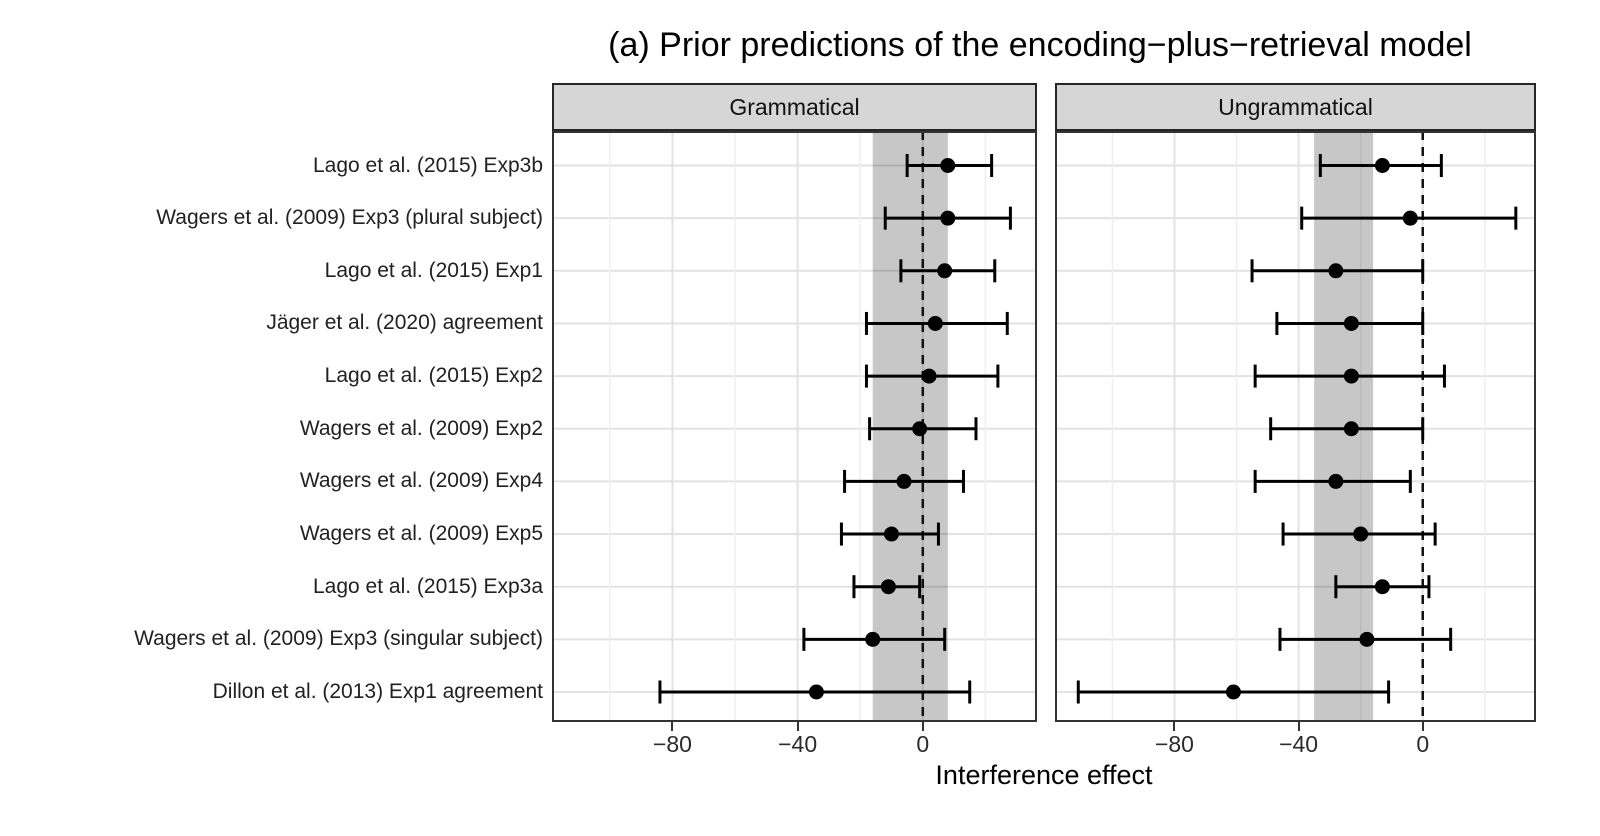  Describe the element at coordinates (428, 586) in the screenshot. I see `y-axis-label: Lago et al. (2015) Exp3a` at that location.